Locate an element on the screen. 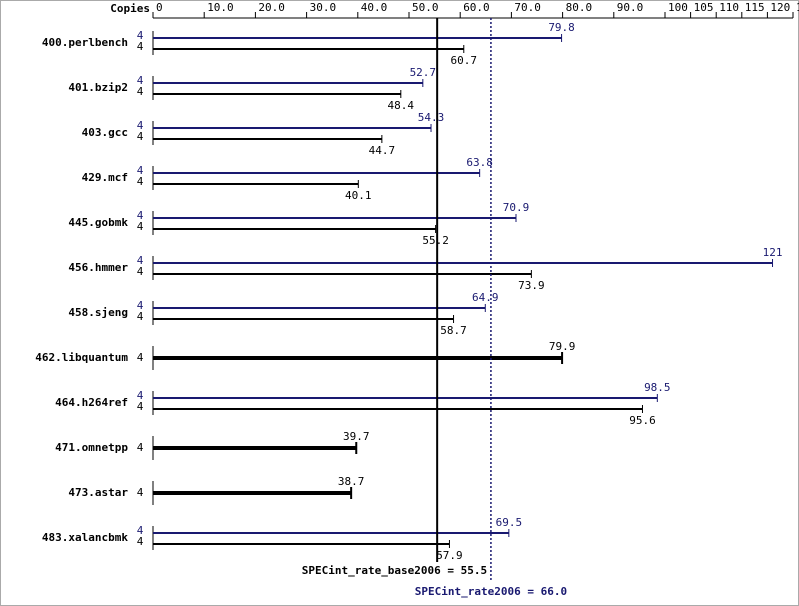 This screenshot has width=799, height=606. benchmark-label: 464.h264ref is located at coordinates (91, 402).